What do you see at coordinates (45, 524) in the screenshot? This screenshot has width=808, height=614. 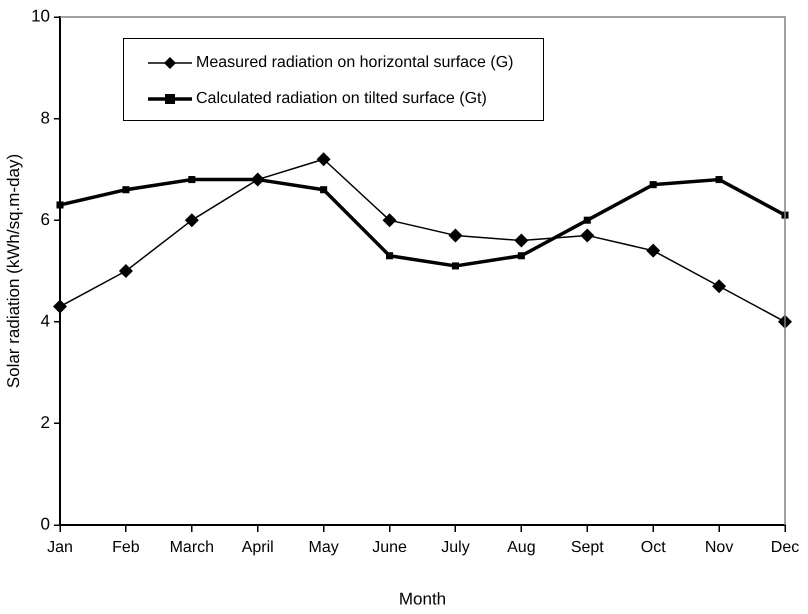 I see `y-tick-label: 0` at bounding box center [45, 524].